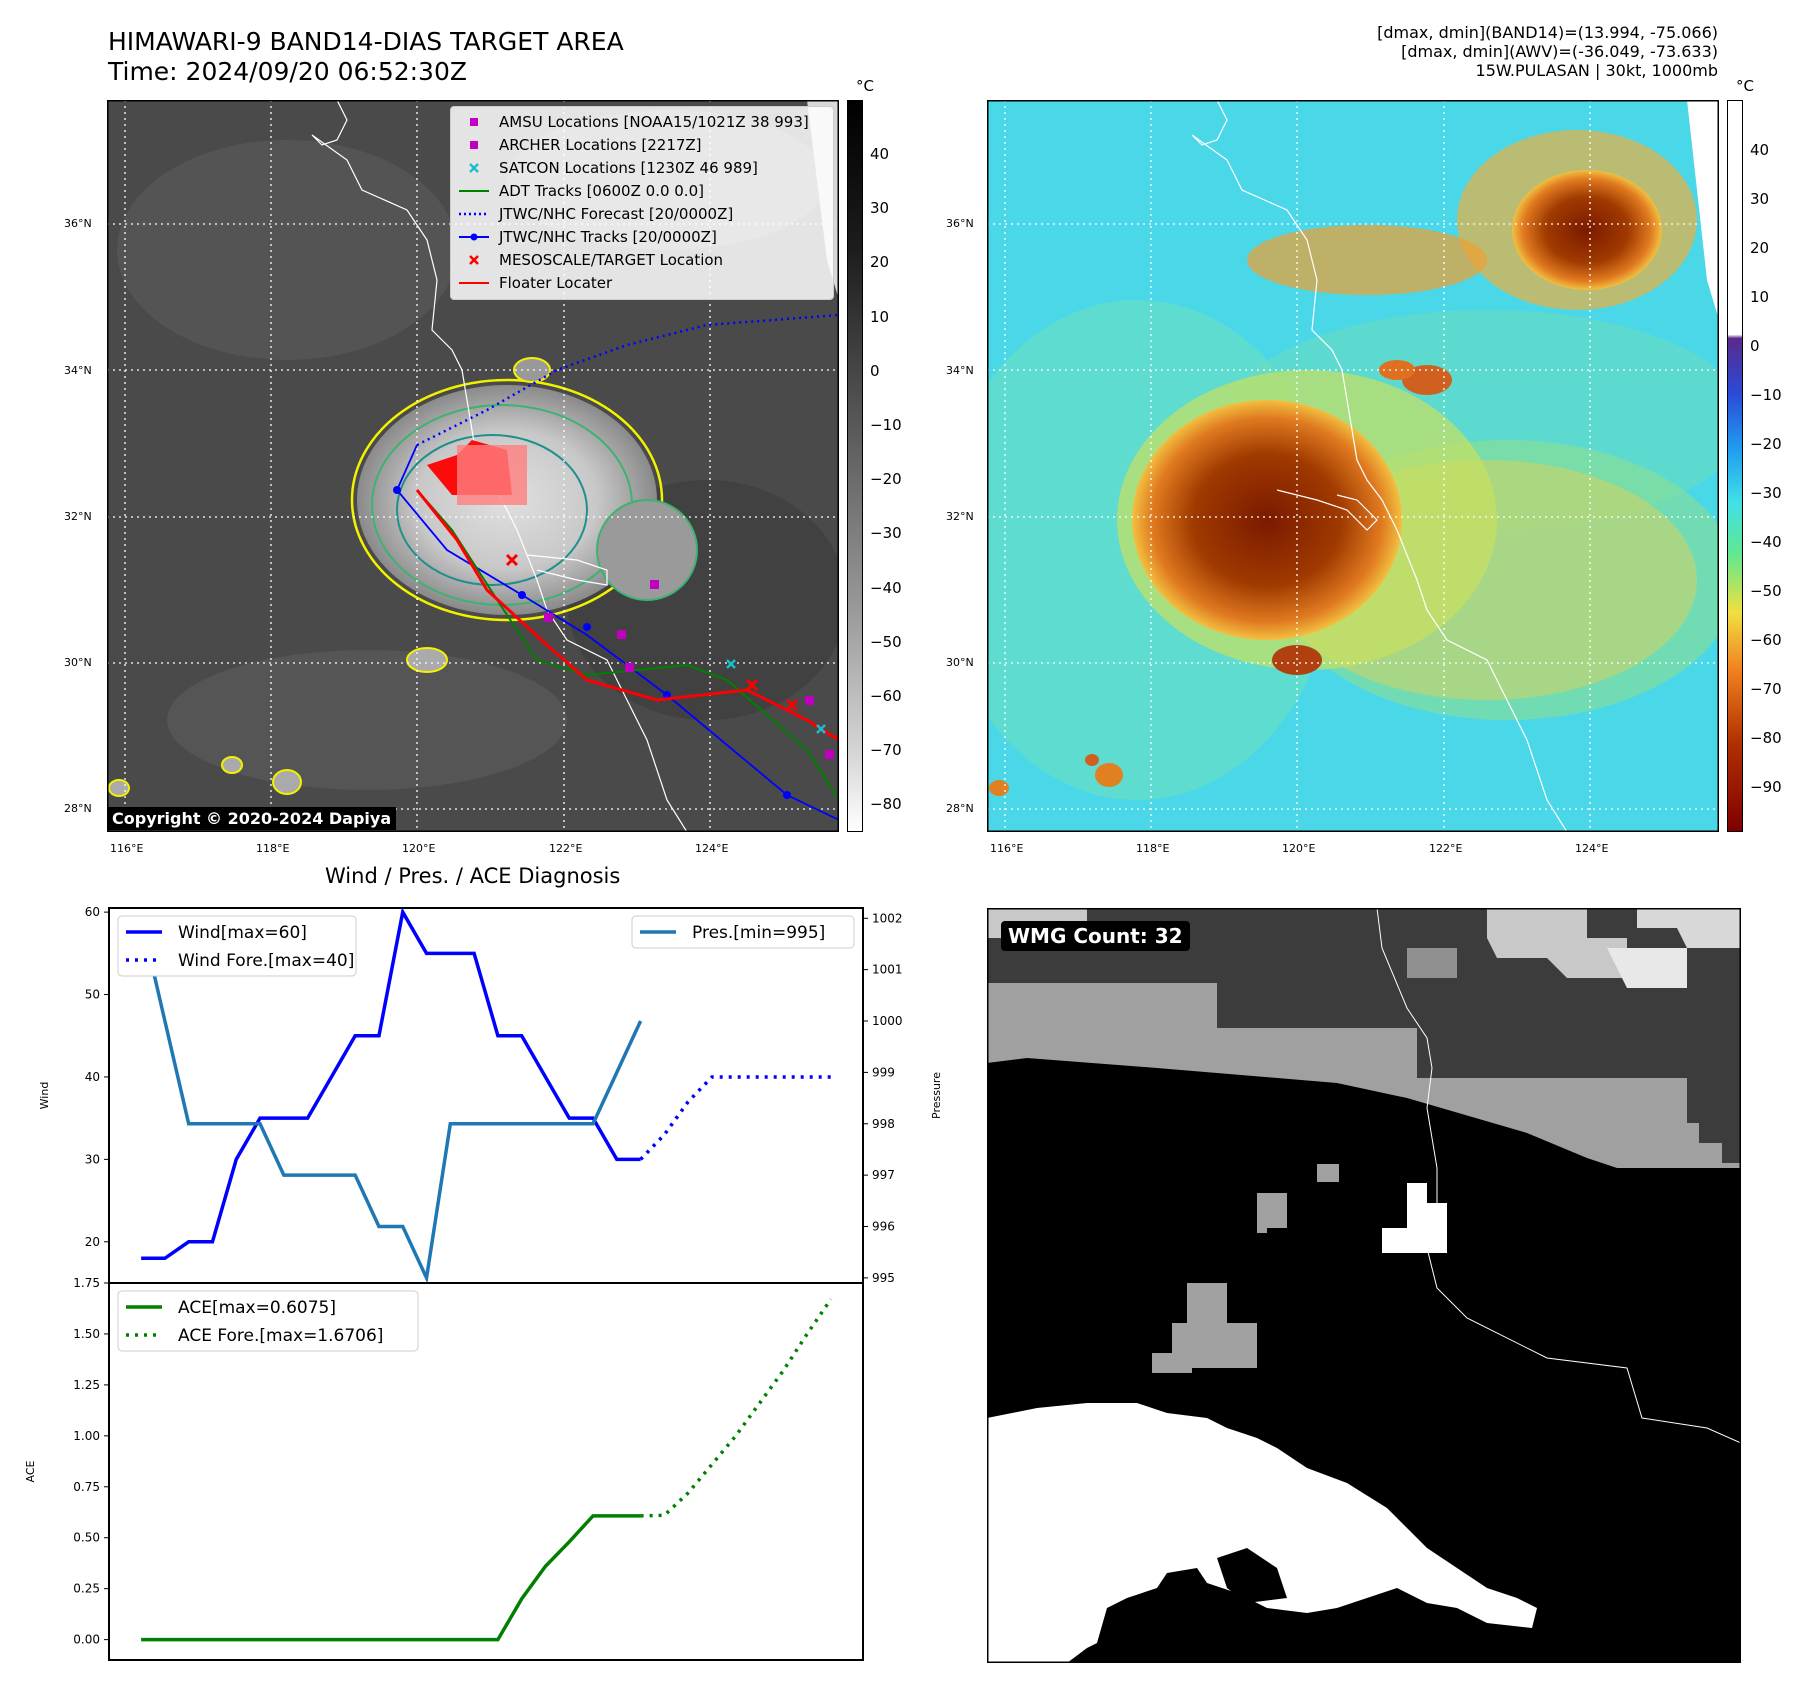 Image resolution: width=1801 pixels, height=1690 pixels. Describe the element at coordinates (78, 516) in the screenshot. I see `lat-label-32: 32°N` at that location.